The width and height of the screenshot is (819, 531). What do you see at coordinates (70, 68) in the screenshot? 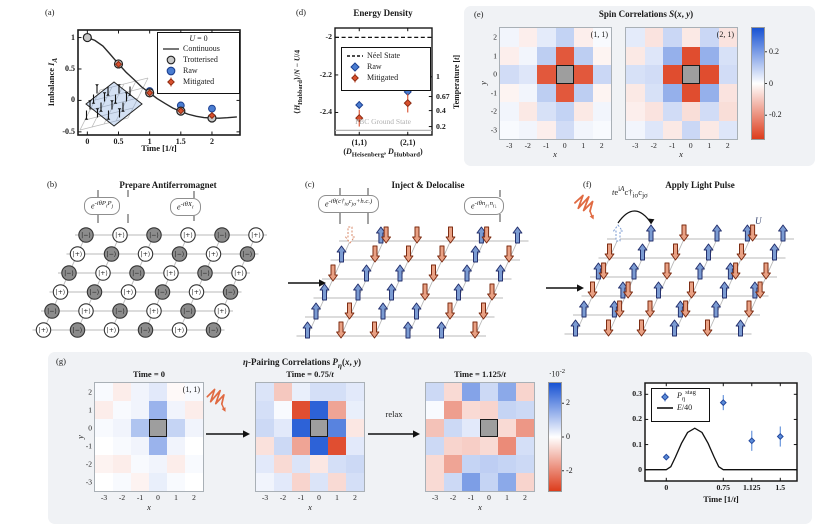
I see `a-ytick: 0.5` at bounding box center [70, 68].